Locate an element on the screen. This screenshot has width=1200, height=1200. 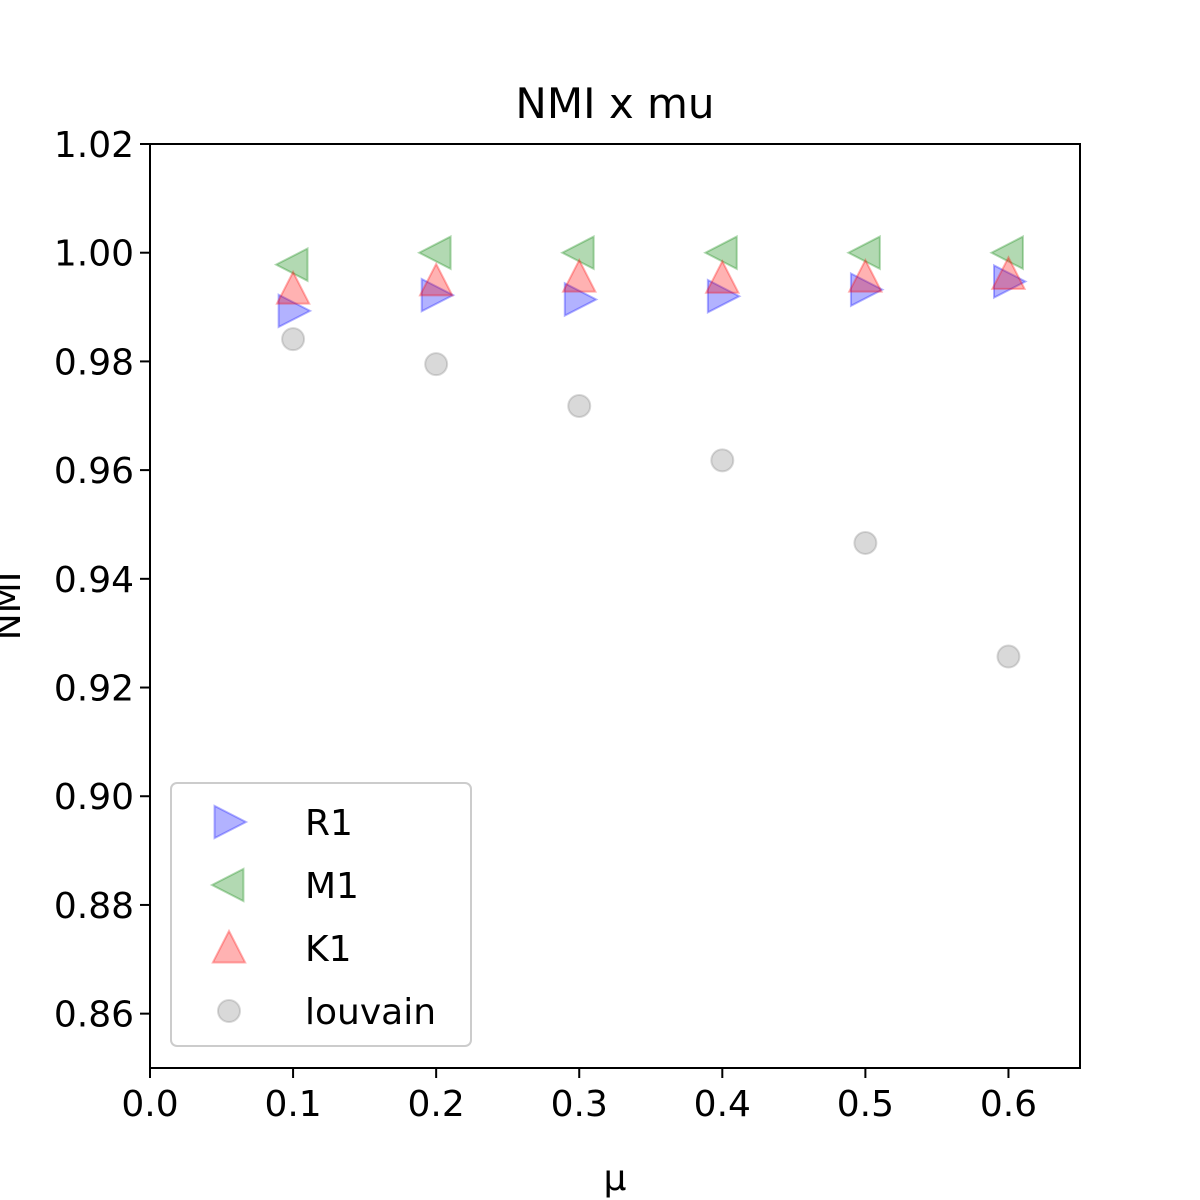
y-axis-ticks: 0.86 0.88 0.90 0.92 0.94 0.96 0.98 1.00 1.02 is located at coordinates (102, 580).